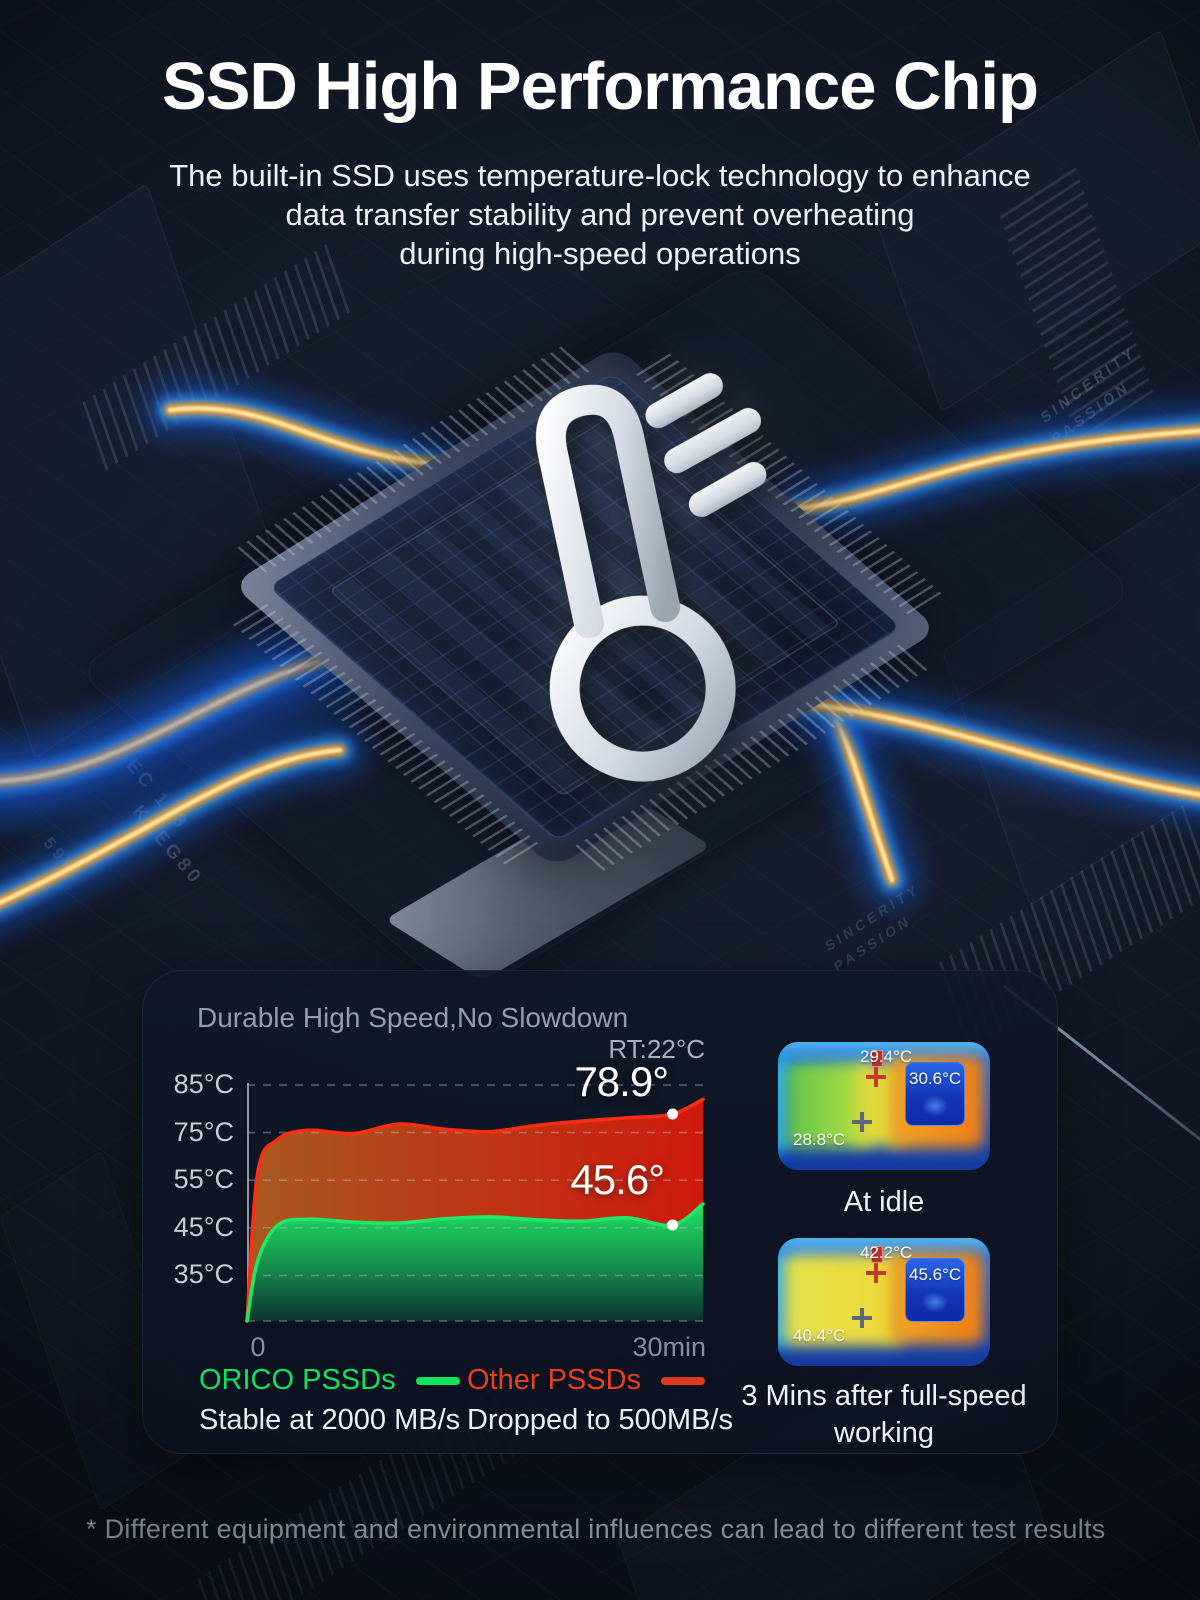 The image size is (1200, 1600). What do you see at coordinates (203, 1132) in the screenshot?
I see `y-axis-tick: 75°C` at bounding box center [203, 1132].